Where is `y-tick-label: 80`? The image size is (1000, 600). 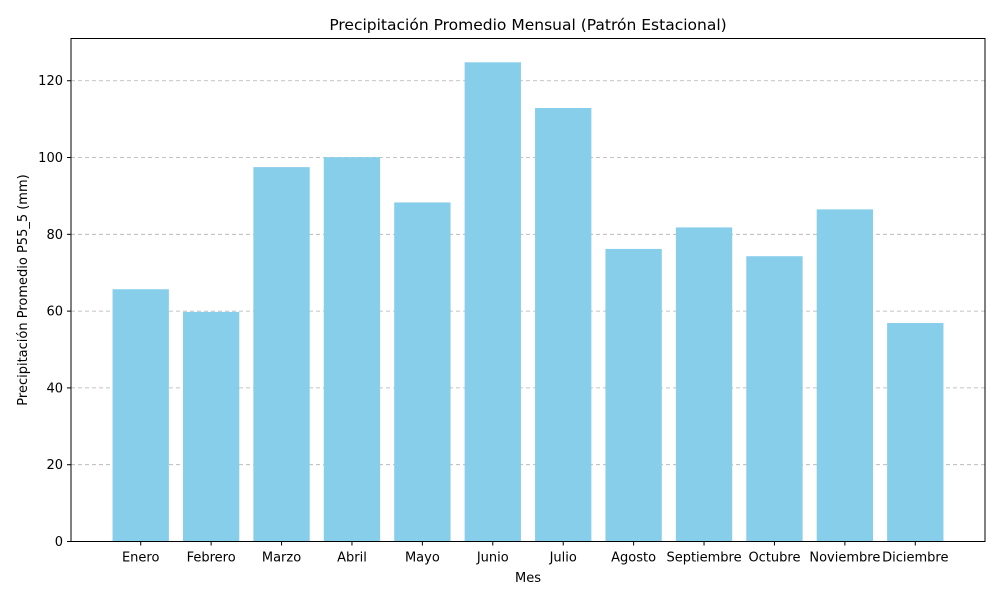 y-tick-label: 80 is located at coordinates (54, 235).